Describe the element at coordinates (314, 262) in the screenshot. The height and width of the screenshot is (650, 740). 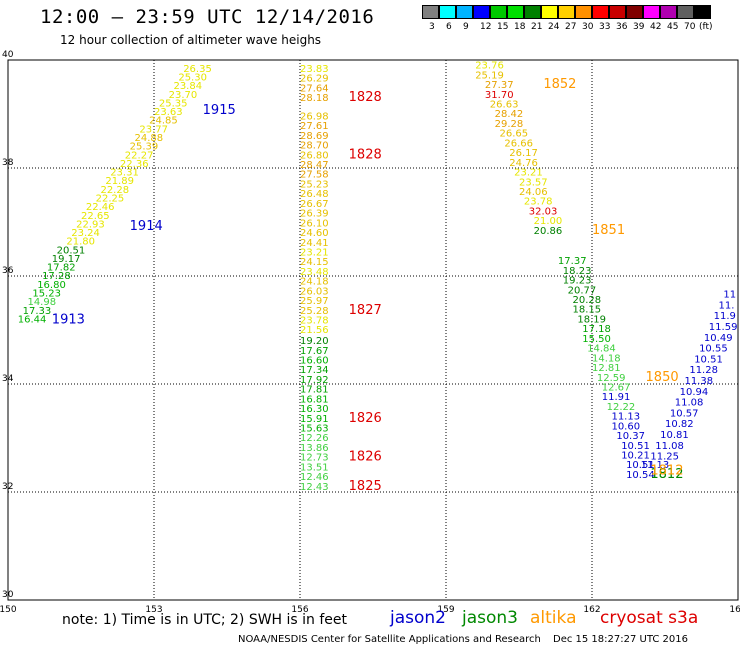
I see `swh-value: 24.15` at that location.